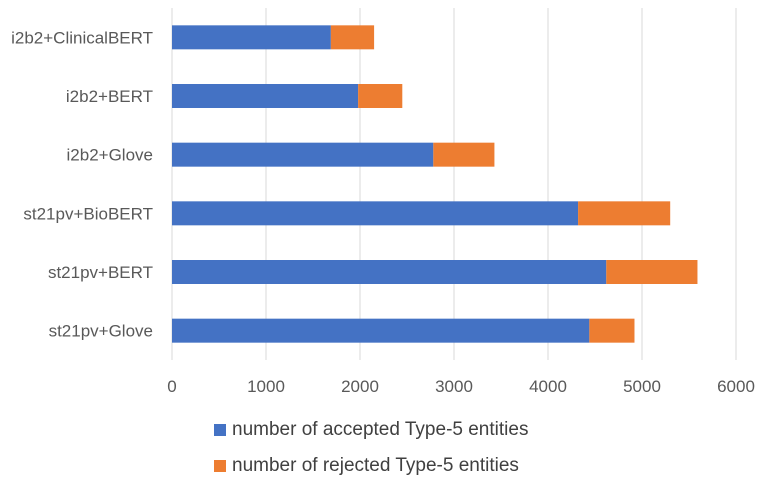 The width and height of the screenshot is (758, 478). Describe the element at coordinates (380, 429) in the screenshot. I see `legend-label-accepted: number of accepted Type-5 entities` at that location.